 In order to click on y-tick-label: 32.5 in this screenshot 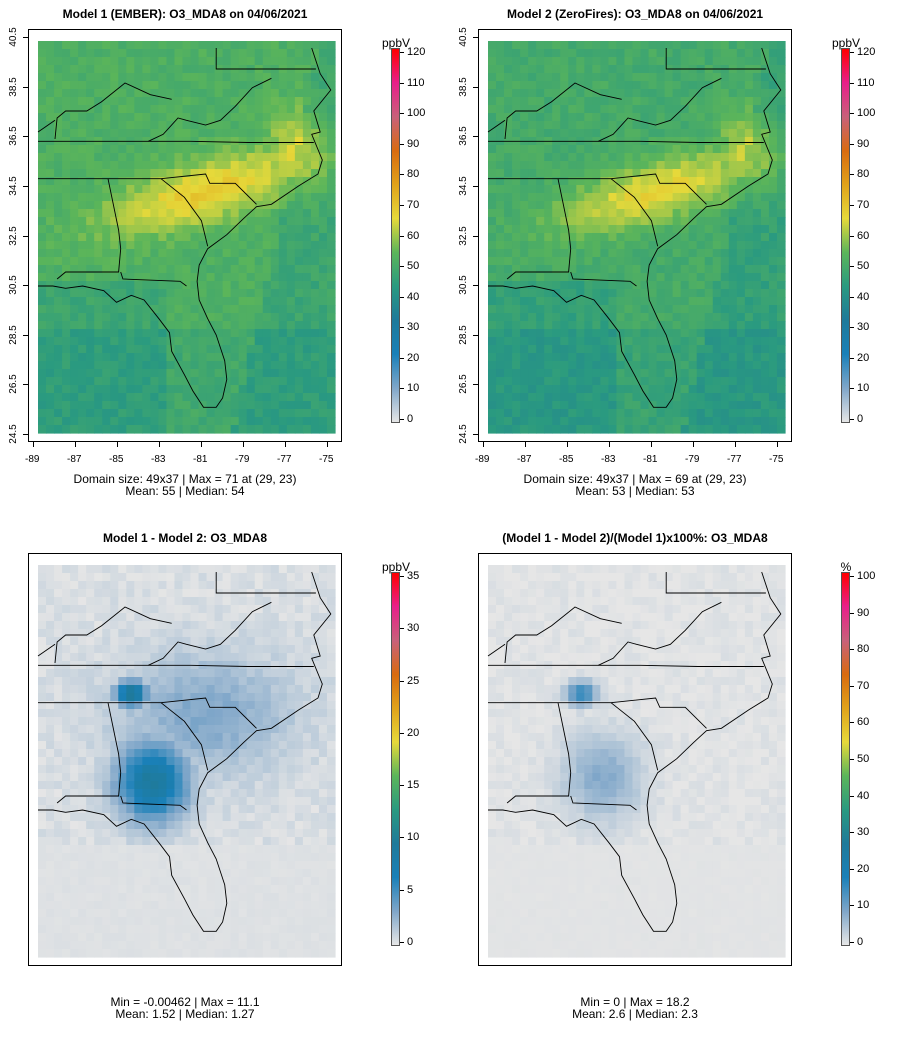, I will do `click(13, 235)`.